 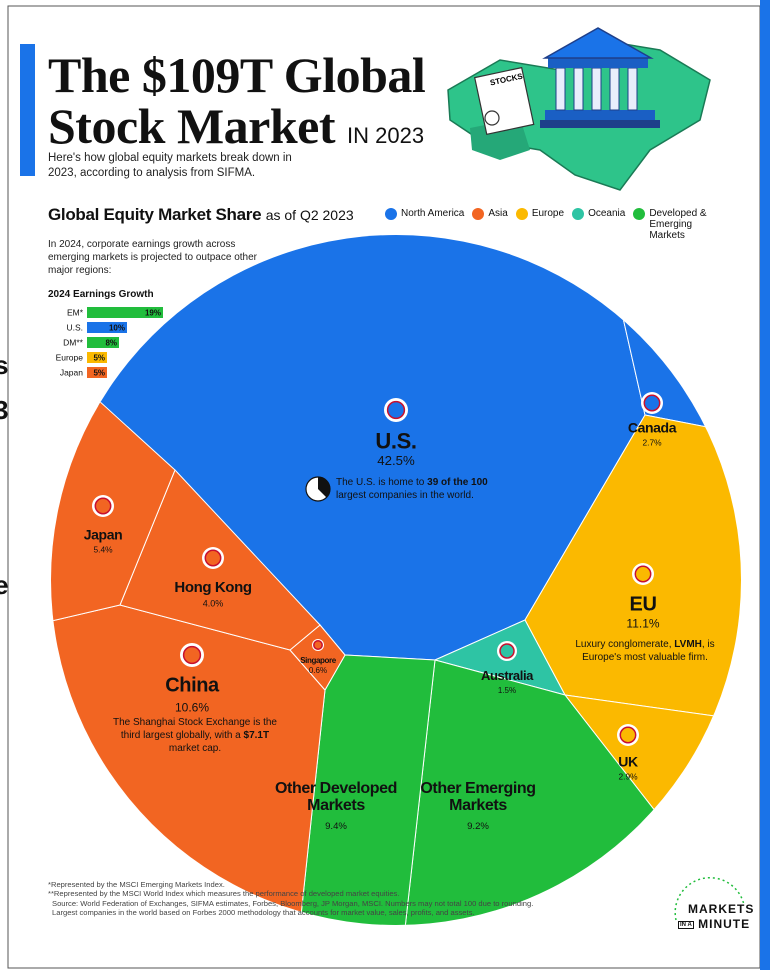 I want to click on logo-text: MINUTE, so click(x=724, y=924).